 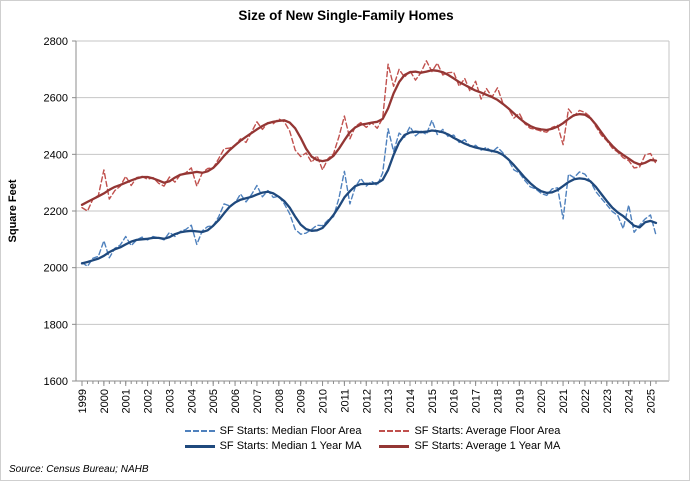 I want to click on svg-text: 2017, so click(x=477, y=401).